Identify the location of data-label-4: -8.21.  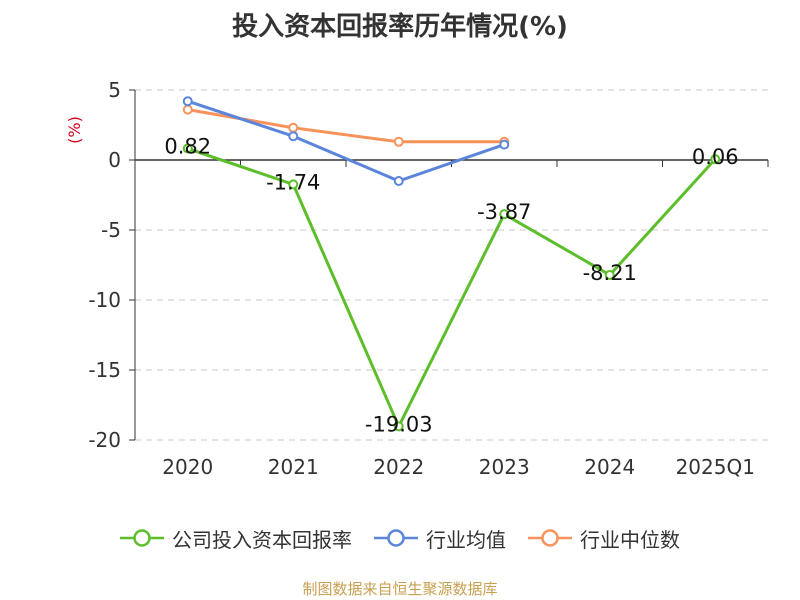
(610, 273).